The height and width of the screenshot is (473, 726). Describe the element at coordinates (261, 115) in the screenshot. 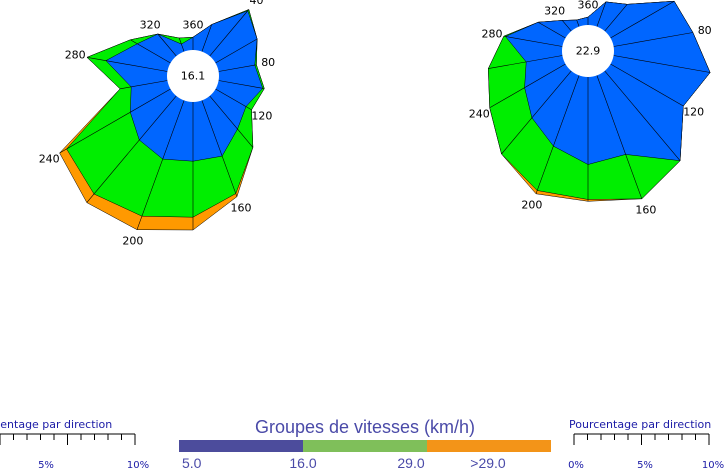

I see `rose1-direction-label-120: 120` at that location.